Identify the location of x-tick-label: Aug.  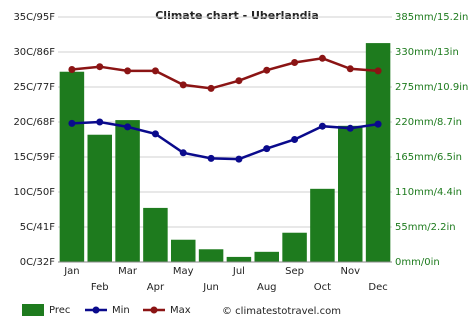
(267, 287).